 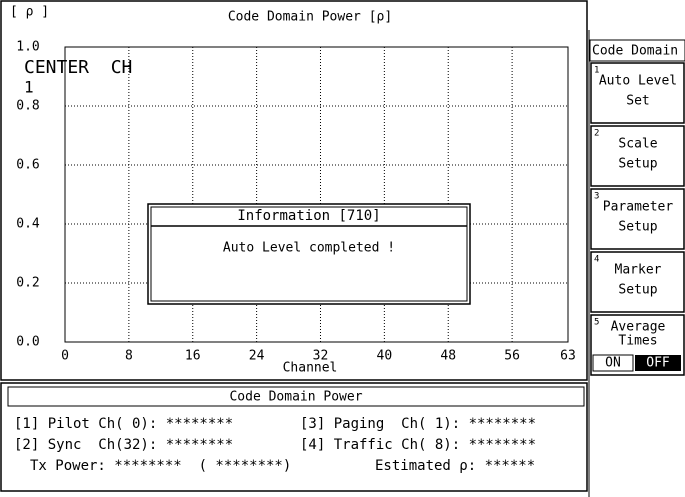 I want to click on x-tick-label: 24, so click(x=257, y=356).